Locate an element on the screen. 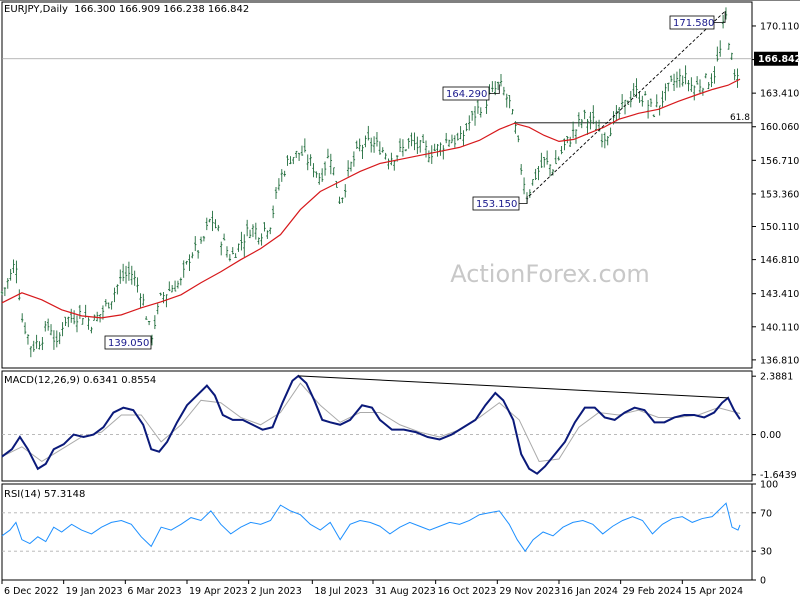 The image size is (800, 603). date-tick-label: 15 Apr 2024 is located at coordinates (713, 591).